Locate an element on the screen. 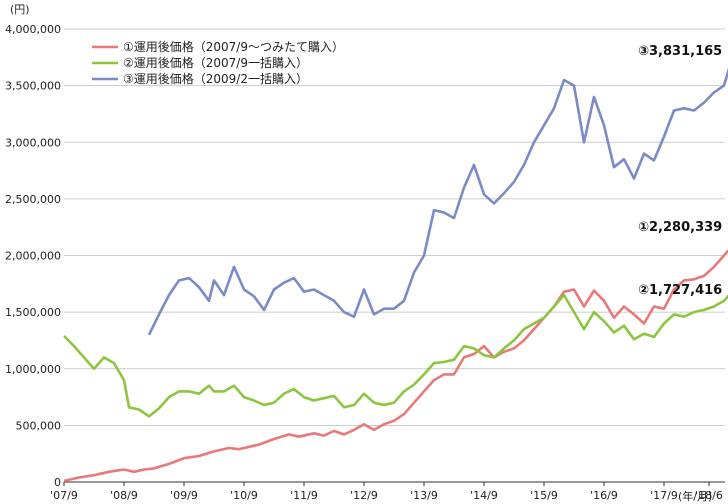 Image resolution: width=728 pixels, height=504 pixels. x-unit-label: (年/月) is located at coordinates (695, 496).